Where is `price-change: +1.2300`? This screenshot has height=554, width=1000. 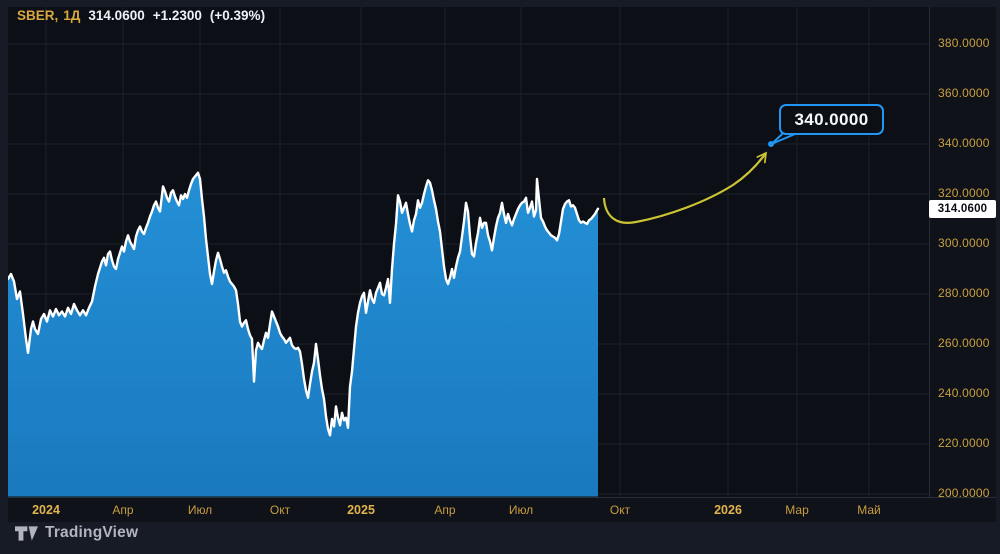 price-change: +1.2300 is located at coordinates (177, 15).